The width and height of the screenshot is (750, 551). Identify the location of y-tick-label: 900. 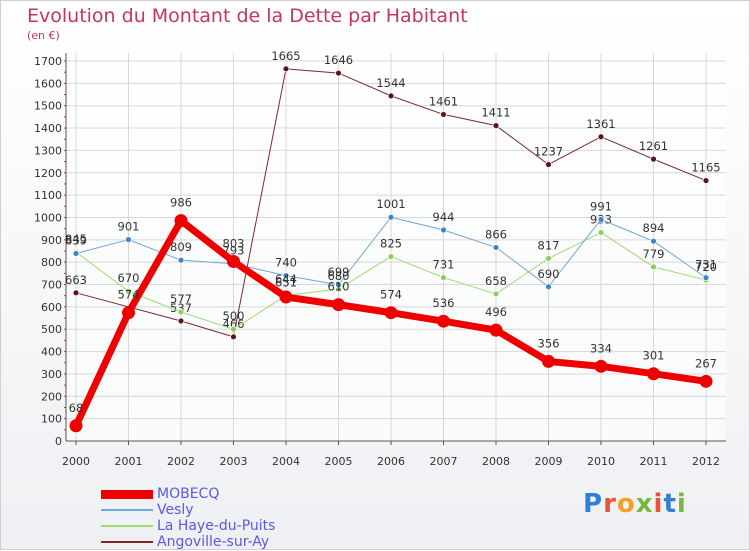
(51, 240).